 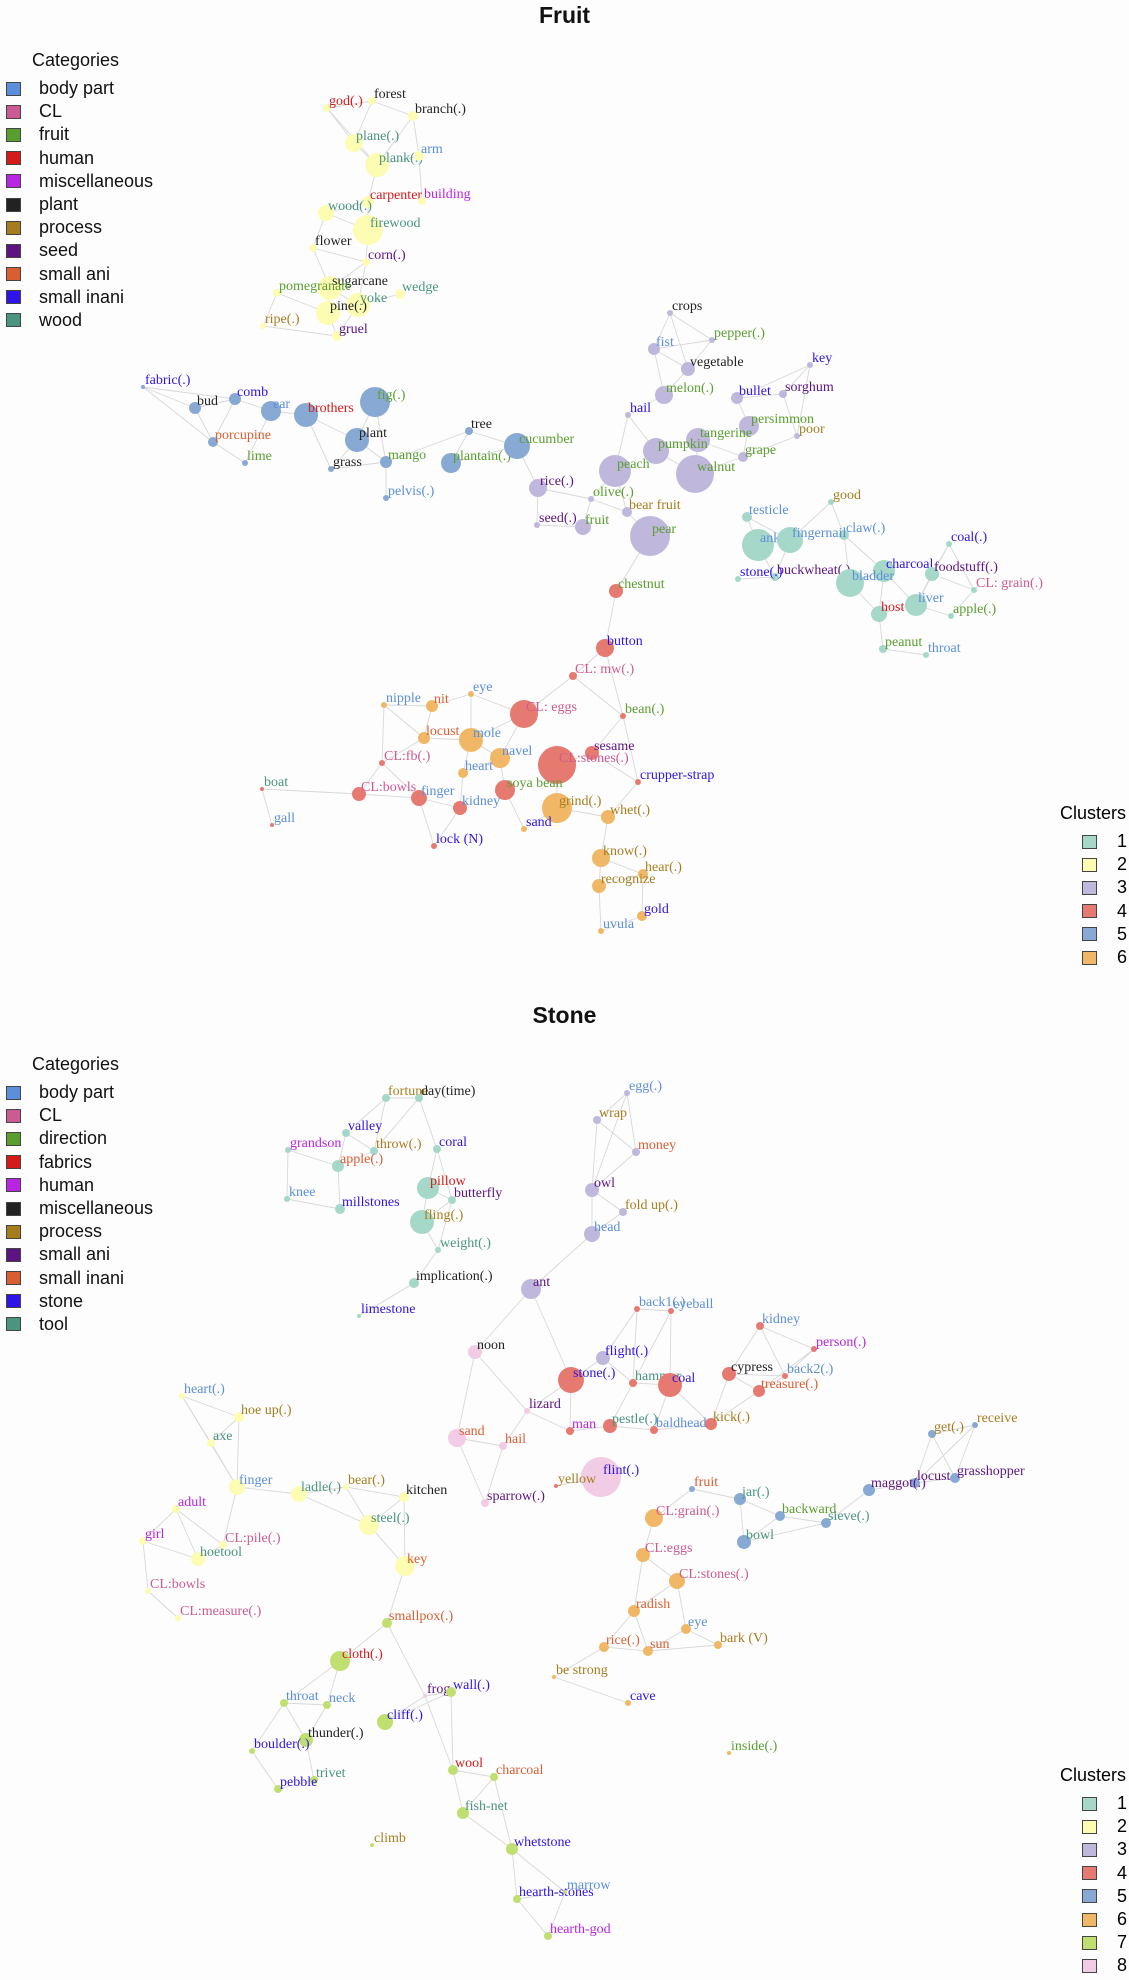 What do you see at coordinates (974, 609) in the screenshot?
I see `node-label: apple(.)` at bounding box center [974, 609].